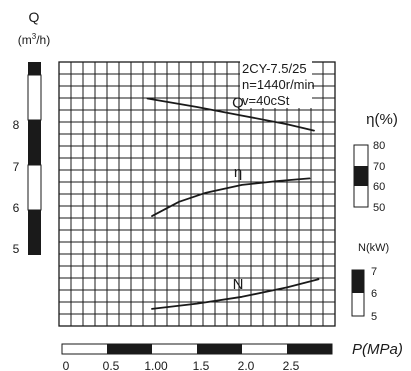  I want to click on p-tick-labels: 0 0.5 1.00 1.5 2.0 2.5, so click(181, 365).